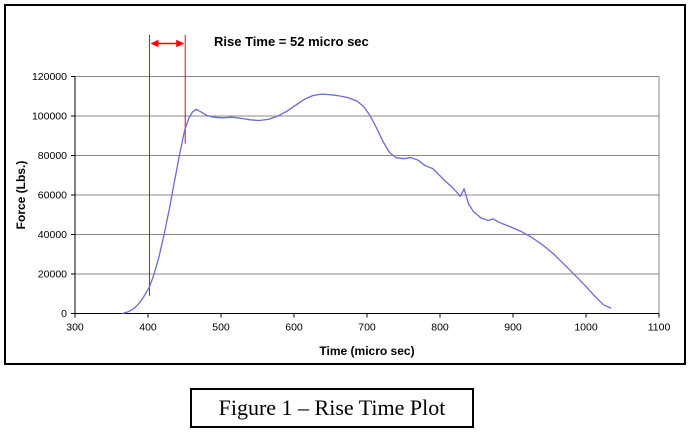 The image size is (691, 436). I want to click on y-axis-title: Force (Lbs.), so click(21, 195).